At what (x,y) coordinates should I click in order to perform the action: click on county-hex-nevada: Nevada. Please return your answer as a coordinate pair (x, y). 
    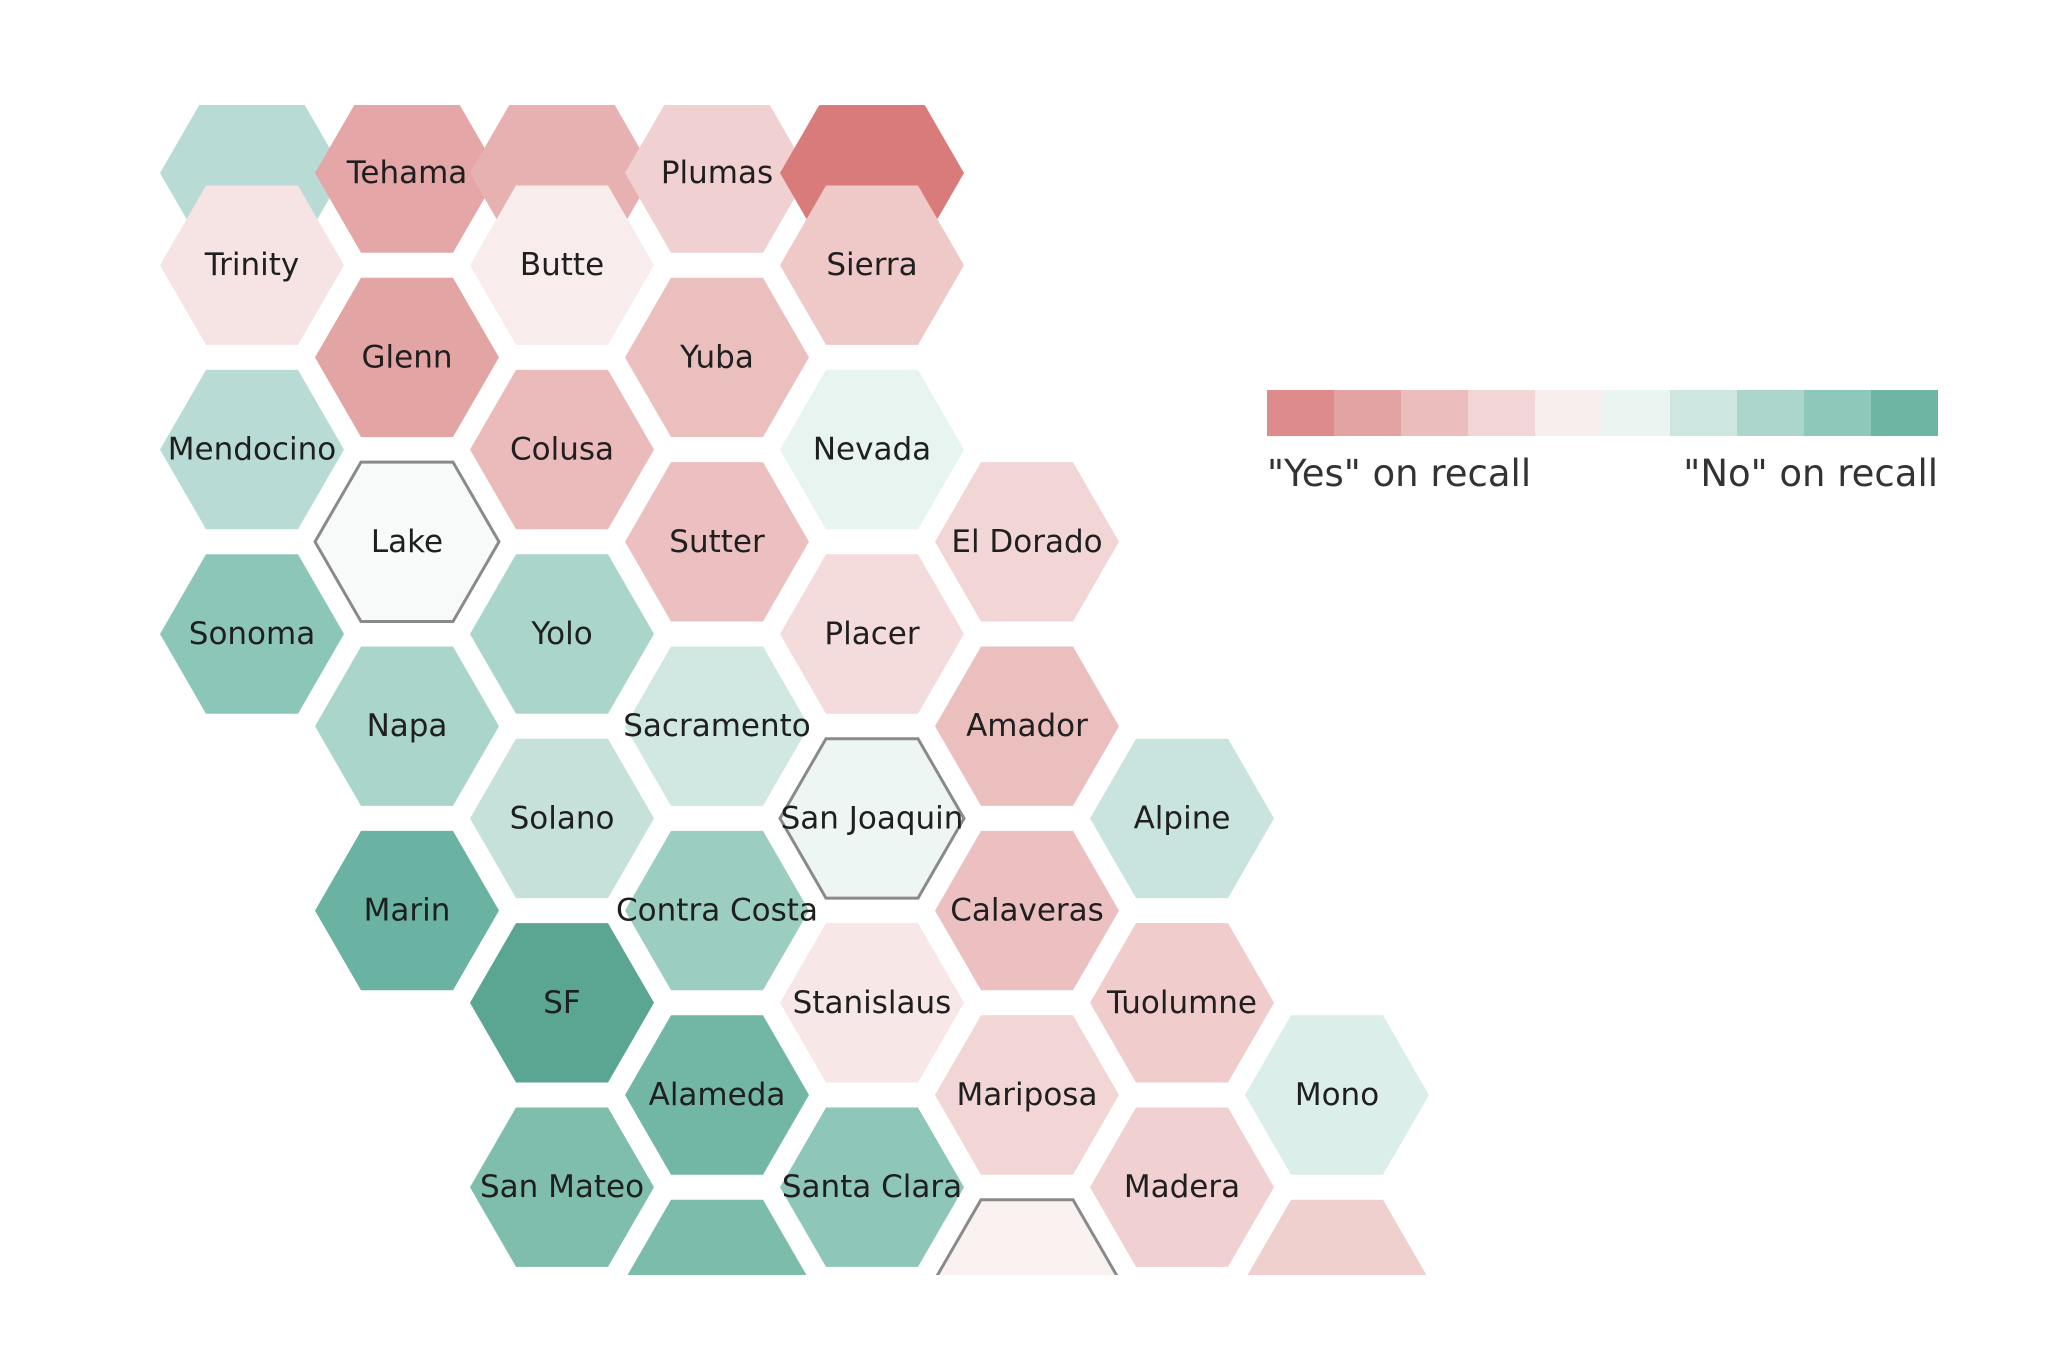
    Looking at the image, I should click on (872, 449).